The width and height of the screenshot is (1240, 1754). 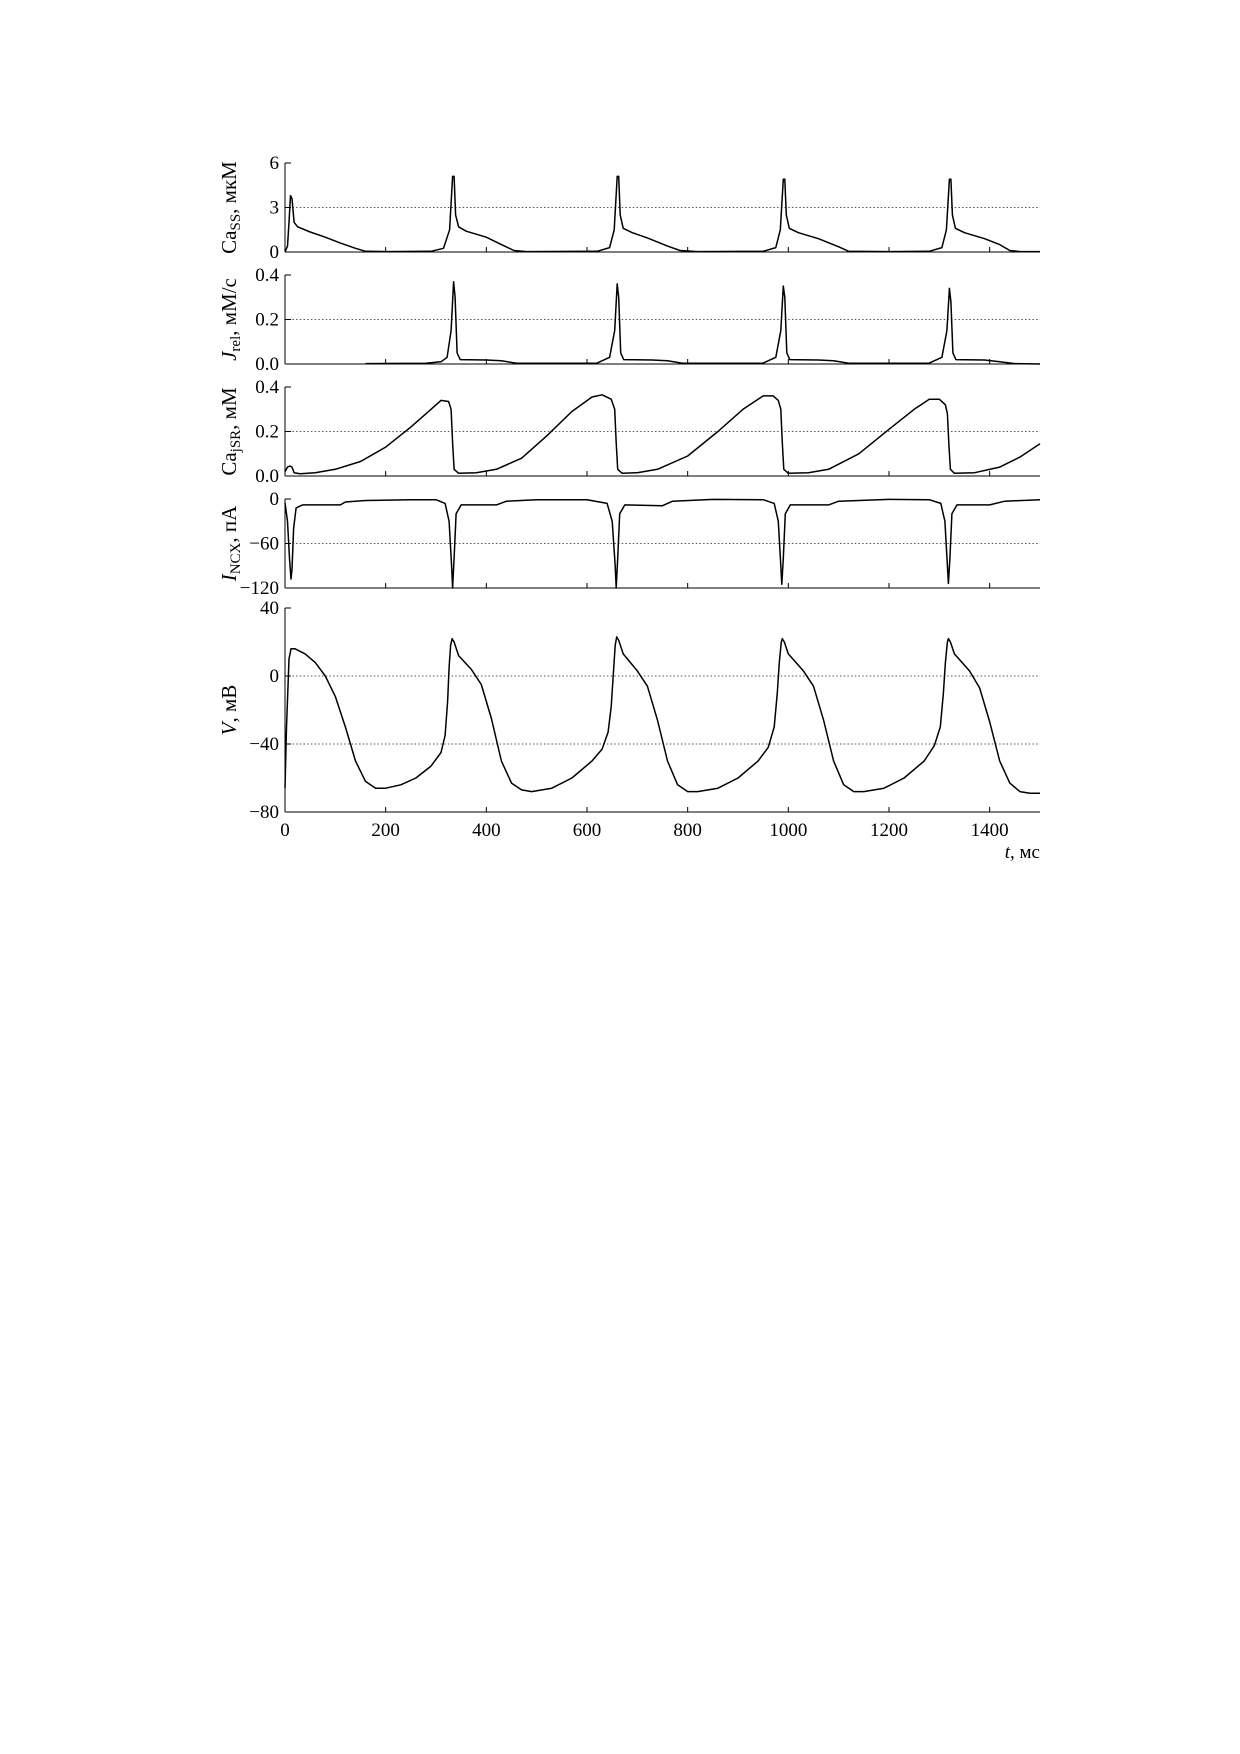 What do you see at coordinates (229, 408) in the screenshot?
I see `y-axis-label-part: , мМ` at bounding box center [229, 408].